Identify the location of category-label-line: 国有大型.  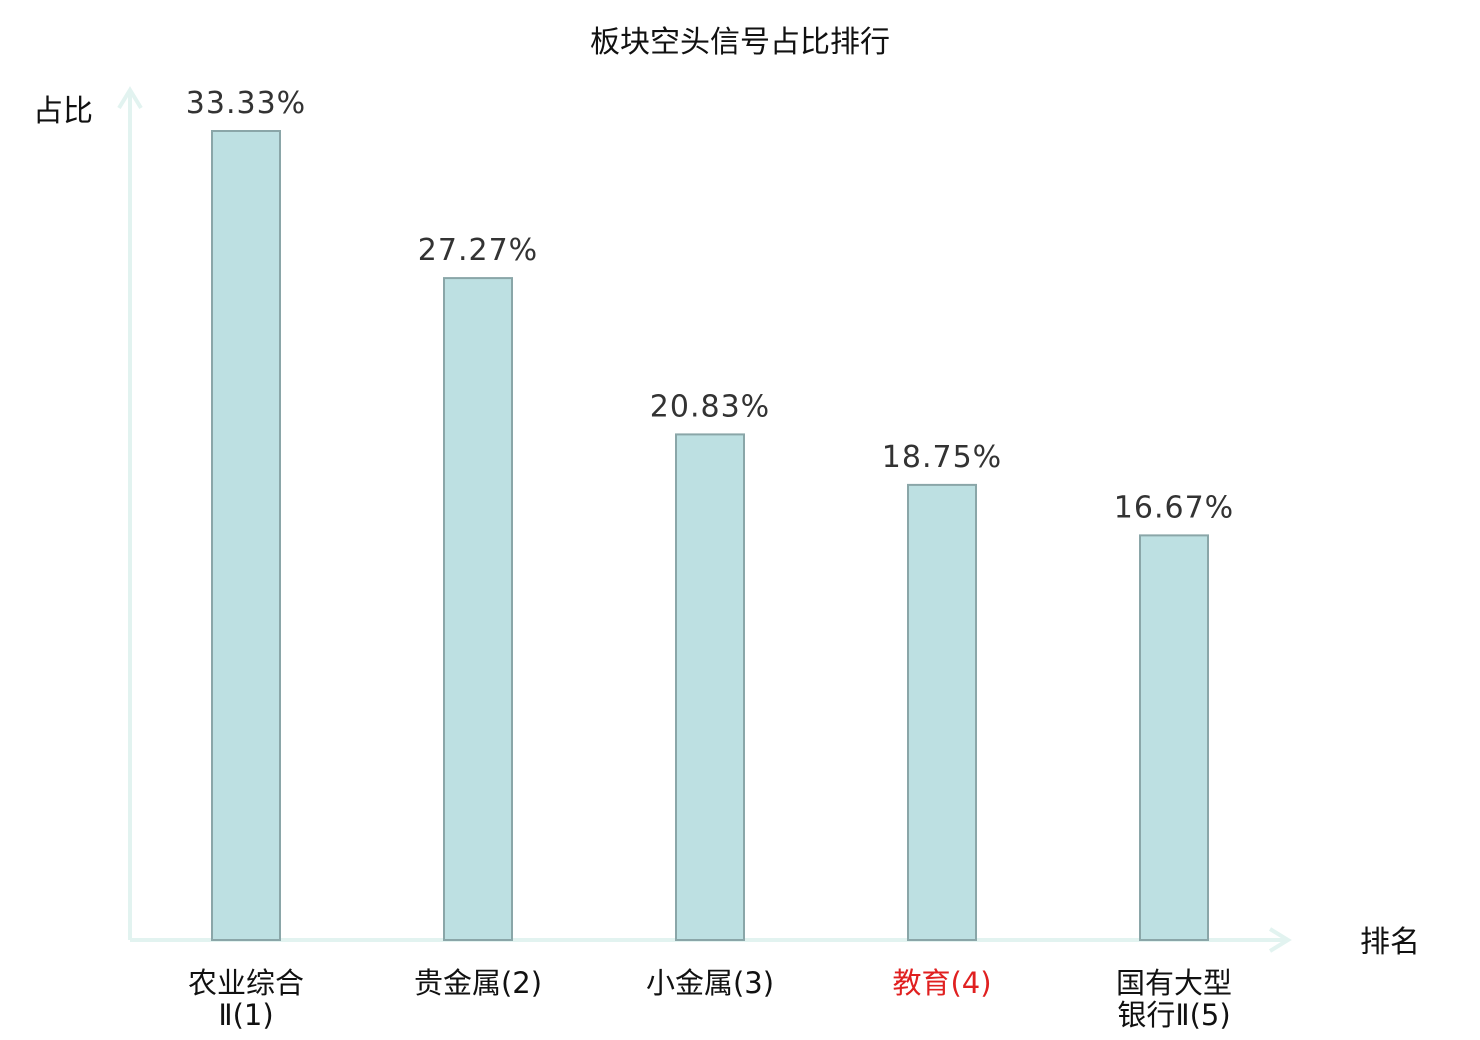
(1174, 983).